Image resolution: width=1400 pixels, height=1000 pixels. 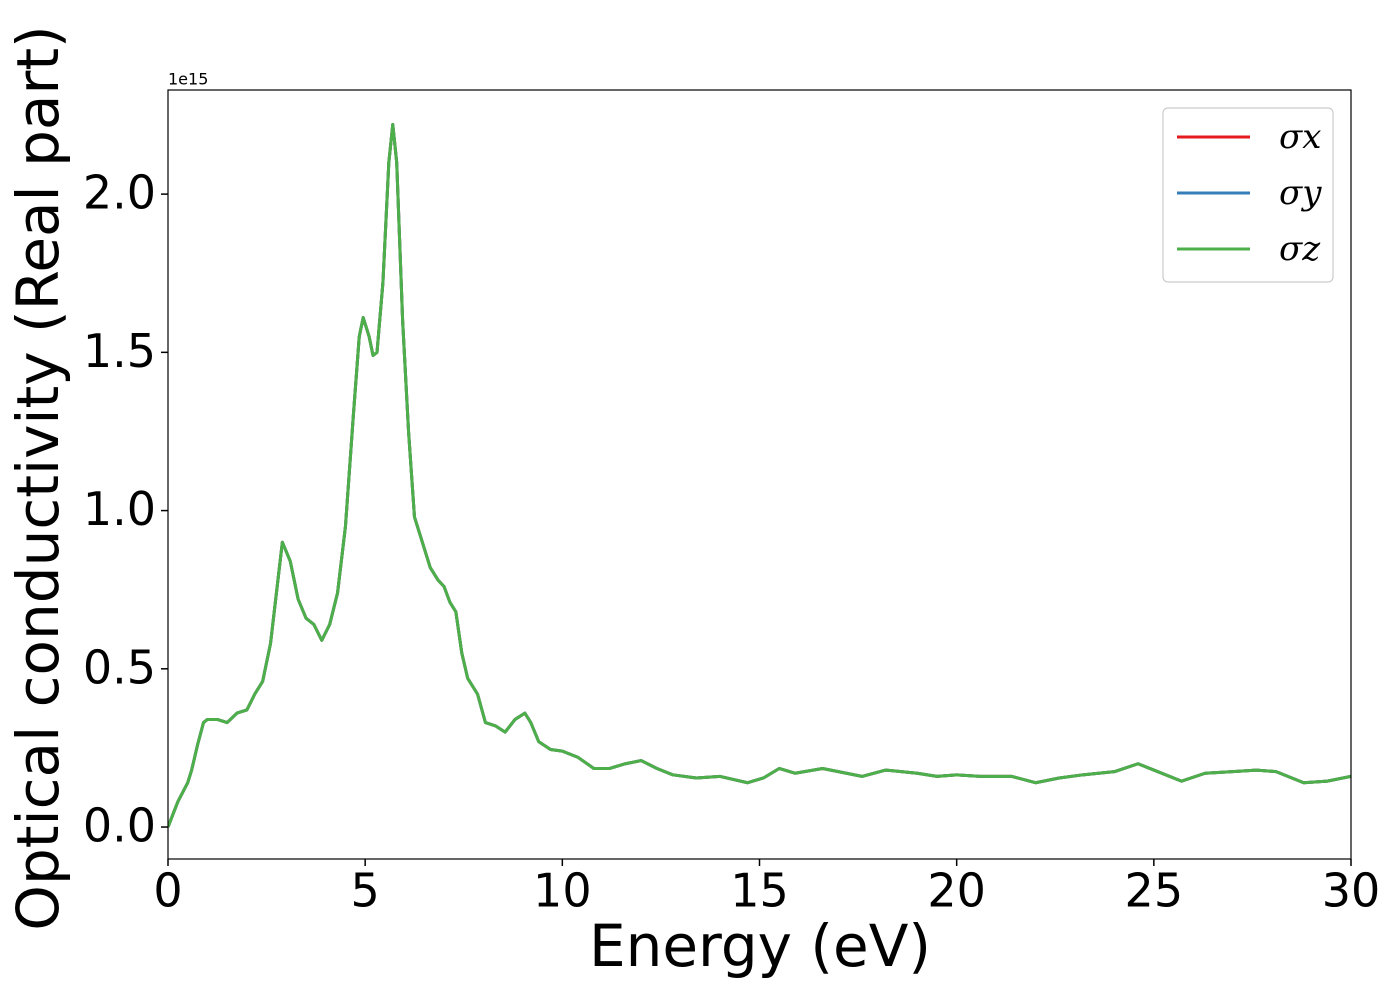 What do you see at coordinates (1300, 137) in the screenshot?
I see `legend-label: σx` at bounding box center [1300, 137].